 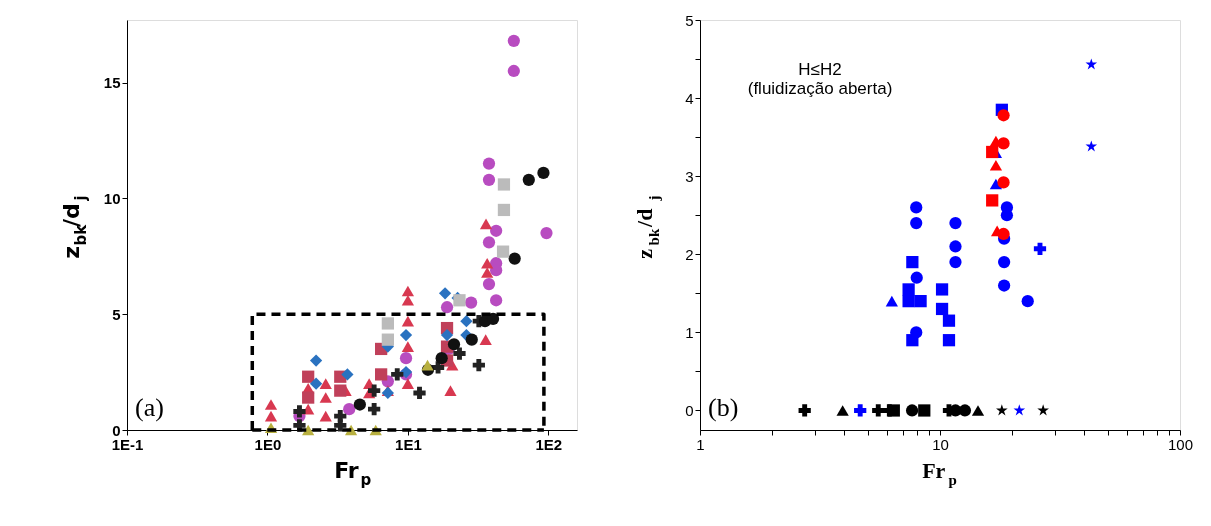 What do you see at coordinates (549, 444) in the screenshot?
I see `x-tick-label: 1E2` at bounding box center [549, 444].